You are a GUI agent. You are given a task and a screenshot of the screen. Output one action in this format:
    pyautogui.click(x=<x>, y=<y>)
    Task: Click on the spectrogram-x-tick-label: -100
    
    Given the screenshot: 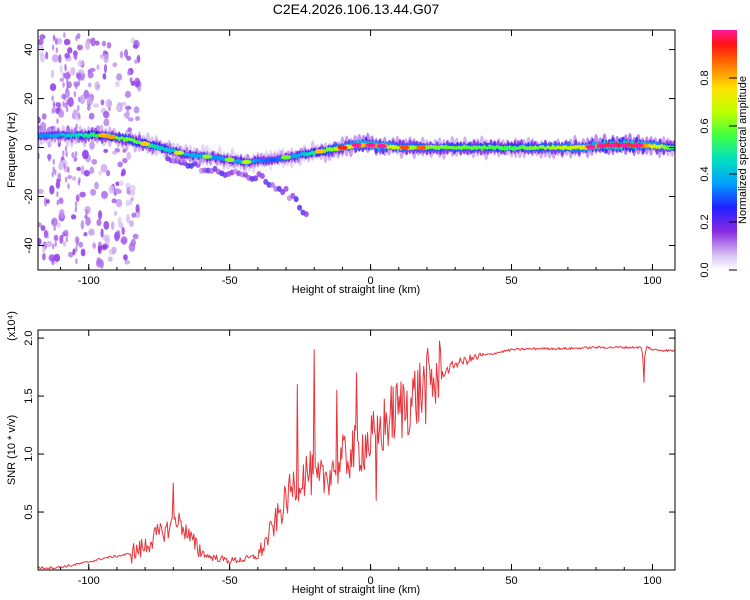 What is the action you would take?
    pyautogui.click(x=89, y=281)
    